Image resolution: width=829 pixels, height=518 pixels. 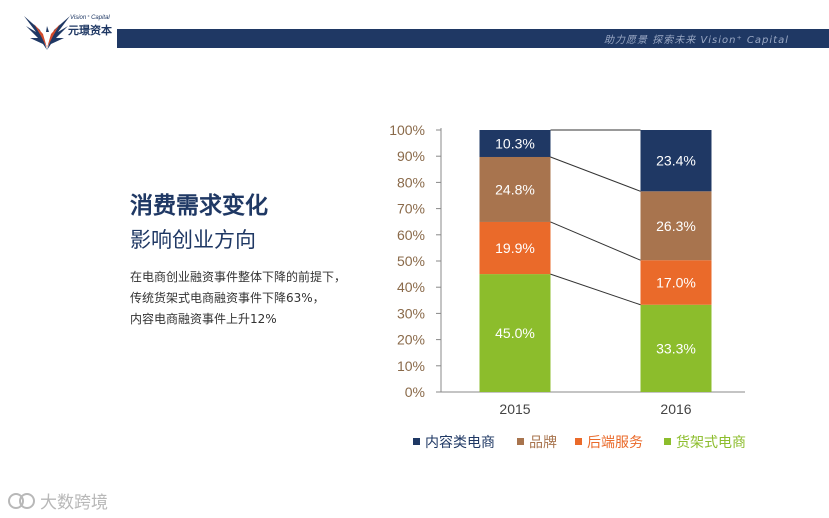 What do you see at coordinates (411, 287) in the screenshot?
I see `y-tick-label: 40%` at bounding box center [411, 287].